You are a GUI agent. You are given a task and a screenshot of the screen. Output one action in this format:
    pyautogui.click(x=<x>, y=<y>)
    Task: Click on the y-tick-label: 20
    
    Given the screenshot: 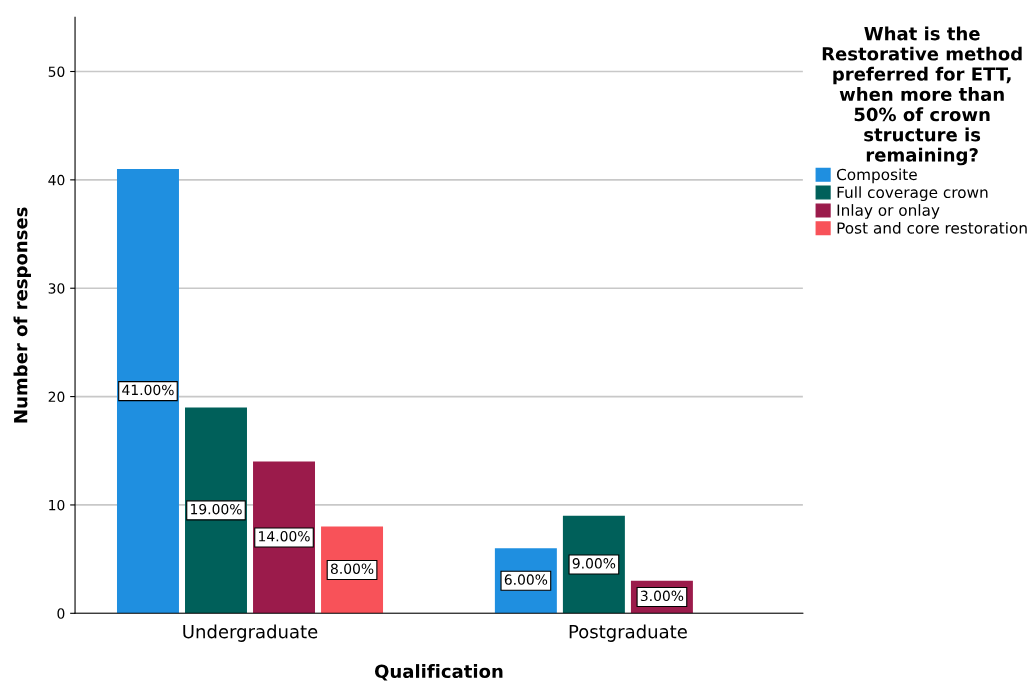 What is the action you would take?
    pyautogui.click(x=56, y=397)
    